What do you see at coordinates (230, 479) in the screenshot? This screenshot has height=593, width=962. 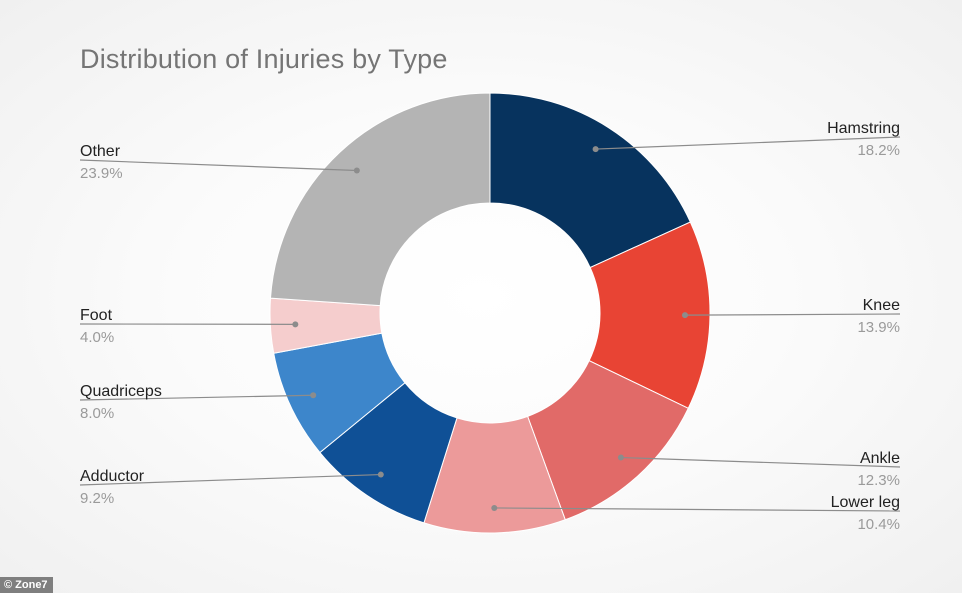 I see `leader-line-adductor` at bounding box center [230, 479].